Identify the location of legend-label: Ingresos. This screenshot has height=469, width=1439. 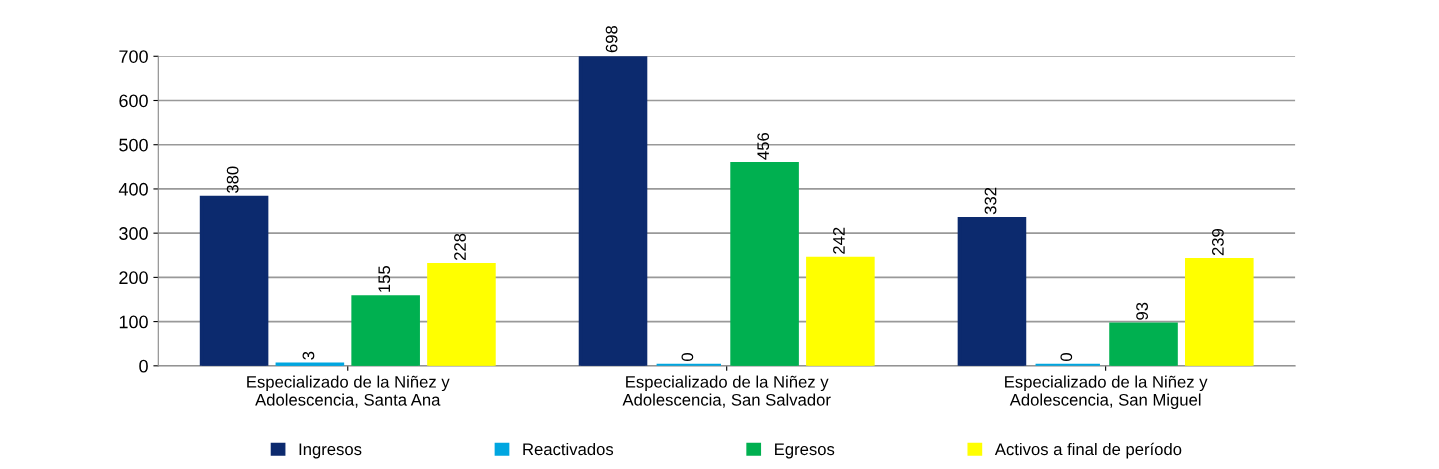
(330, 451).